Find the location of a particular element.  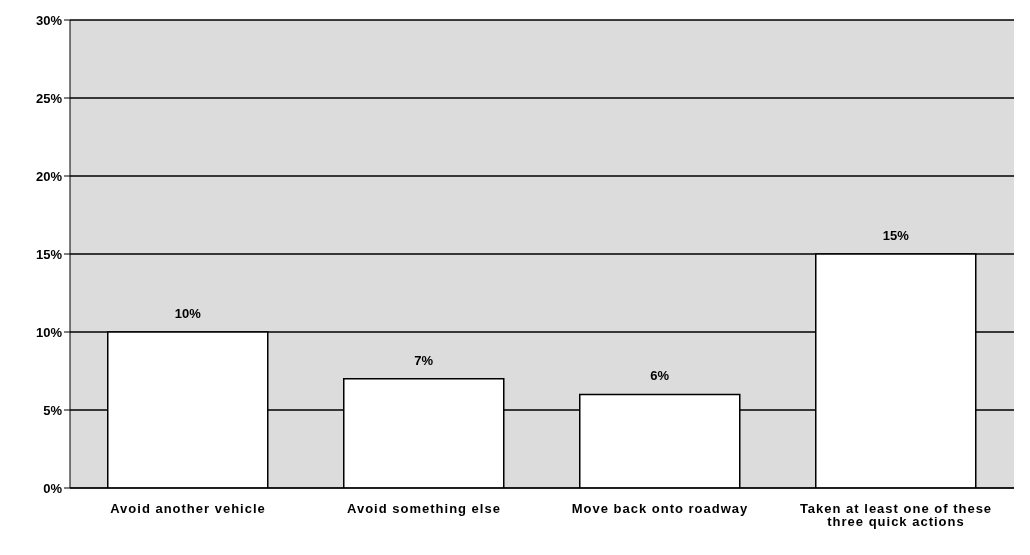

y-tick-label: 10% is located at coordinates (49, 332).